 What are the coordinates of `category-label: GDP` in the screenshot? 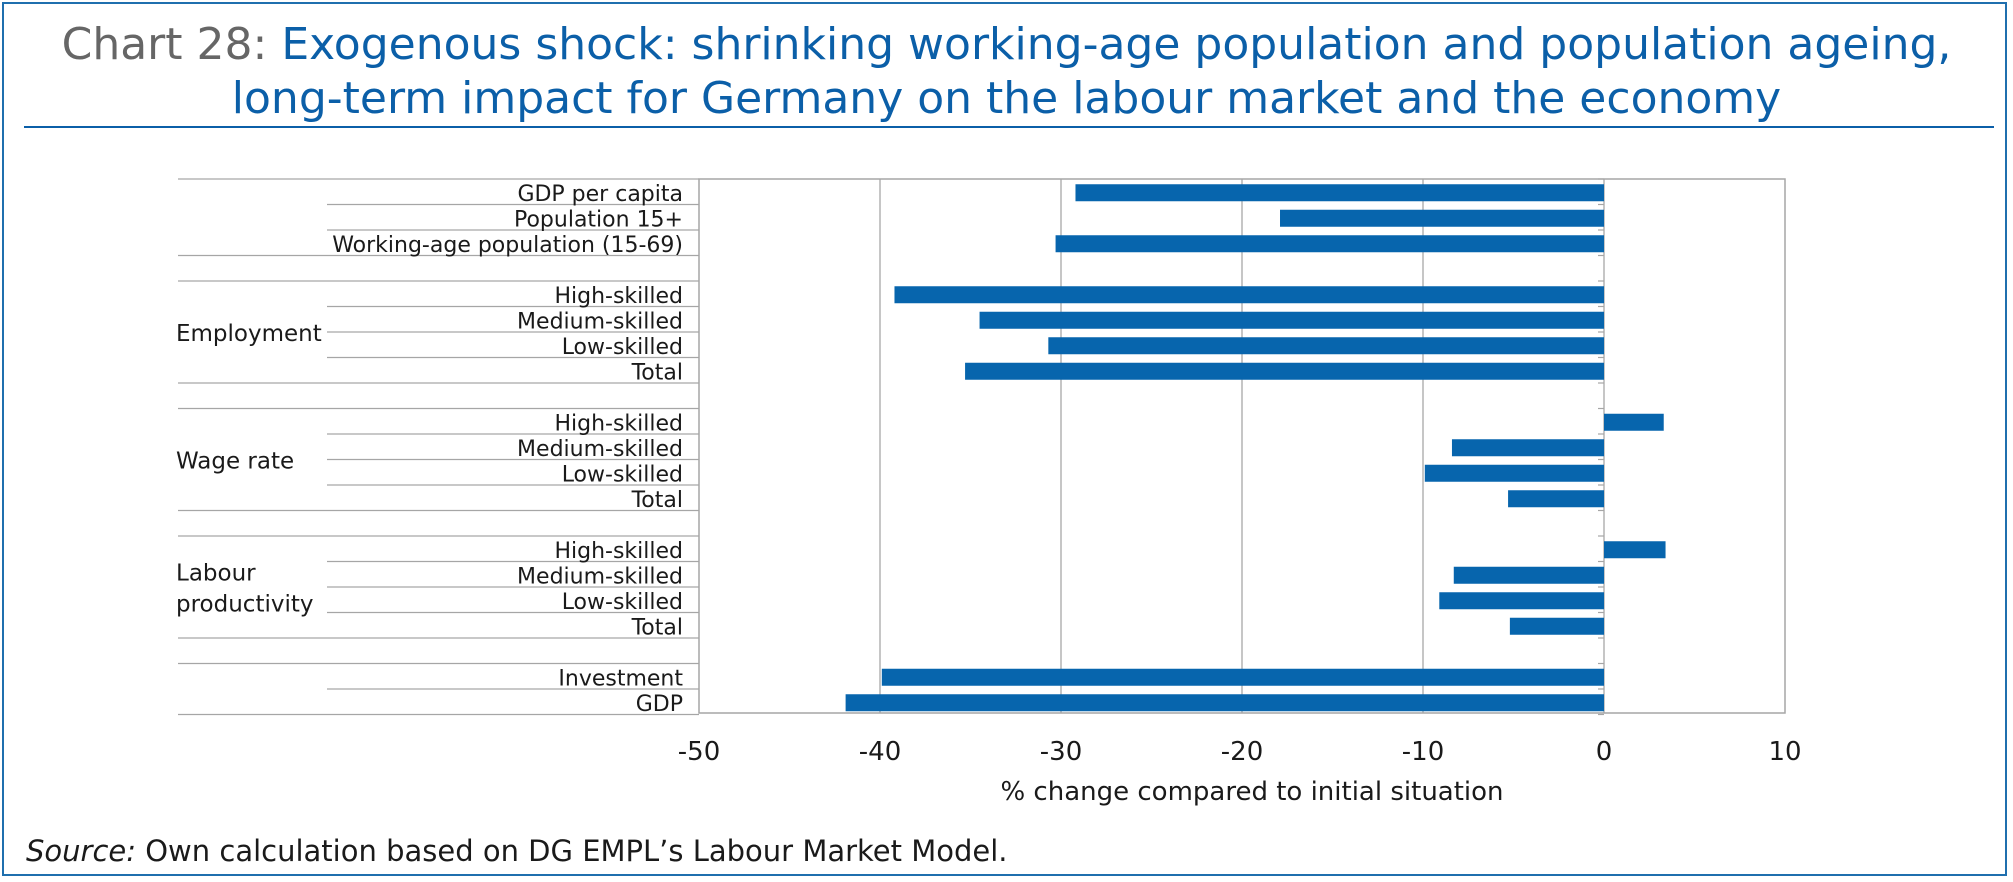 It's located at (659, 704).